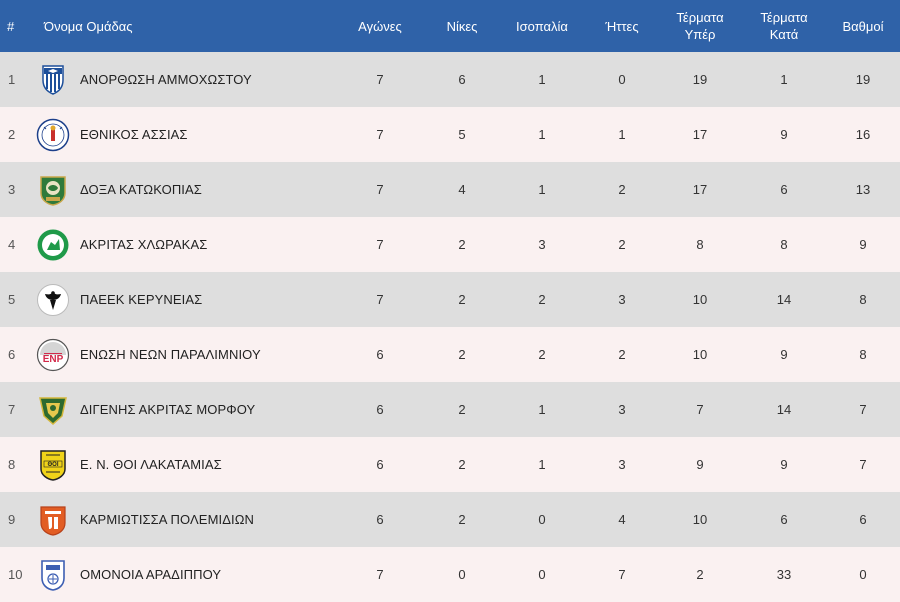  I want to click on cell-wins: 4, so click(462, 189).